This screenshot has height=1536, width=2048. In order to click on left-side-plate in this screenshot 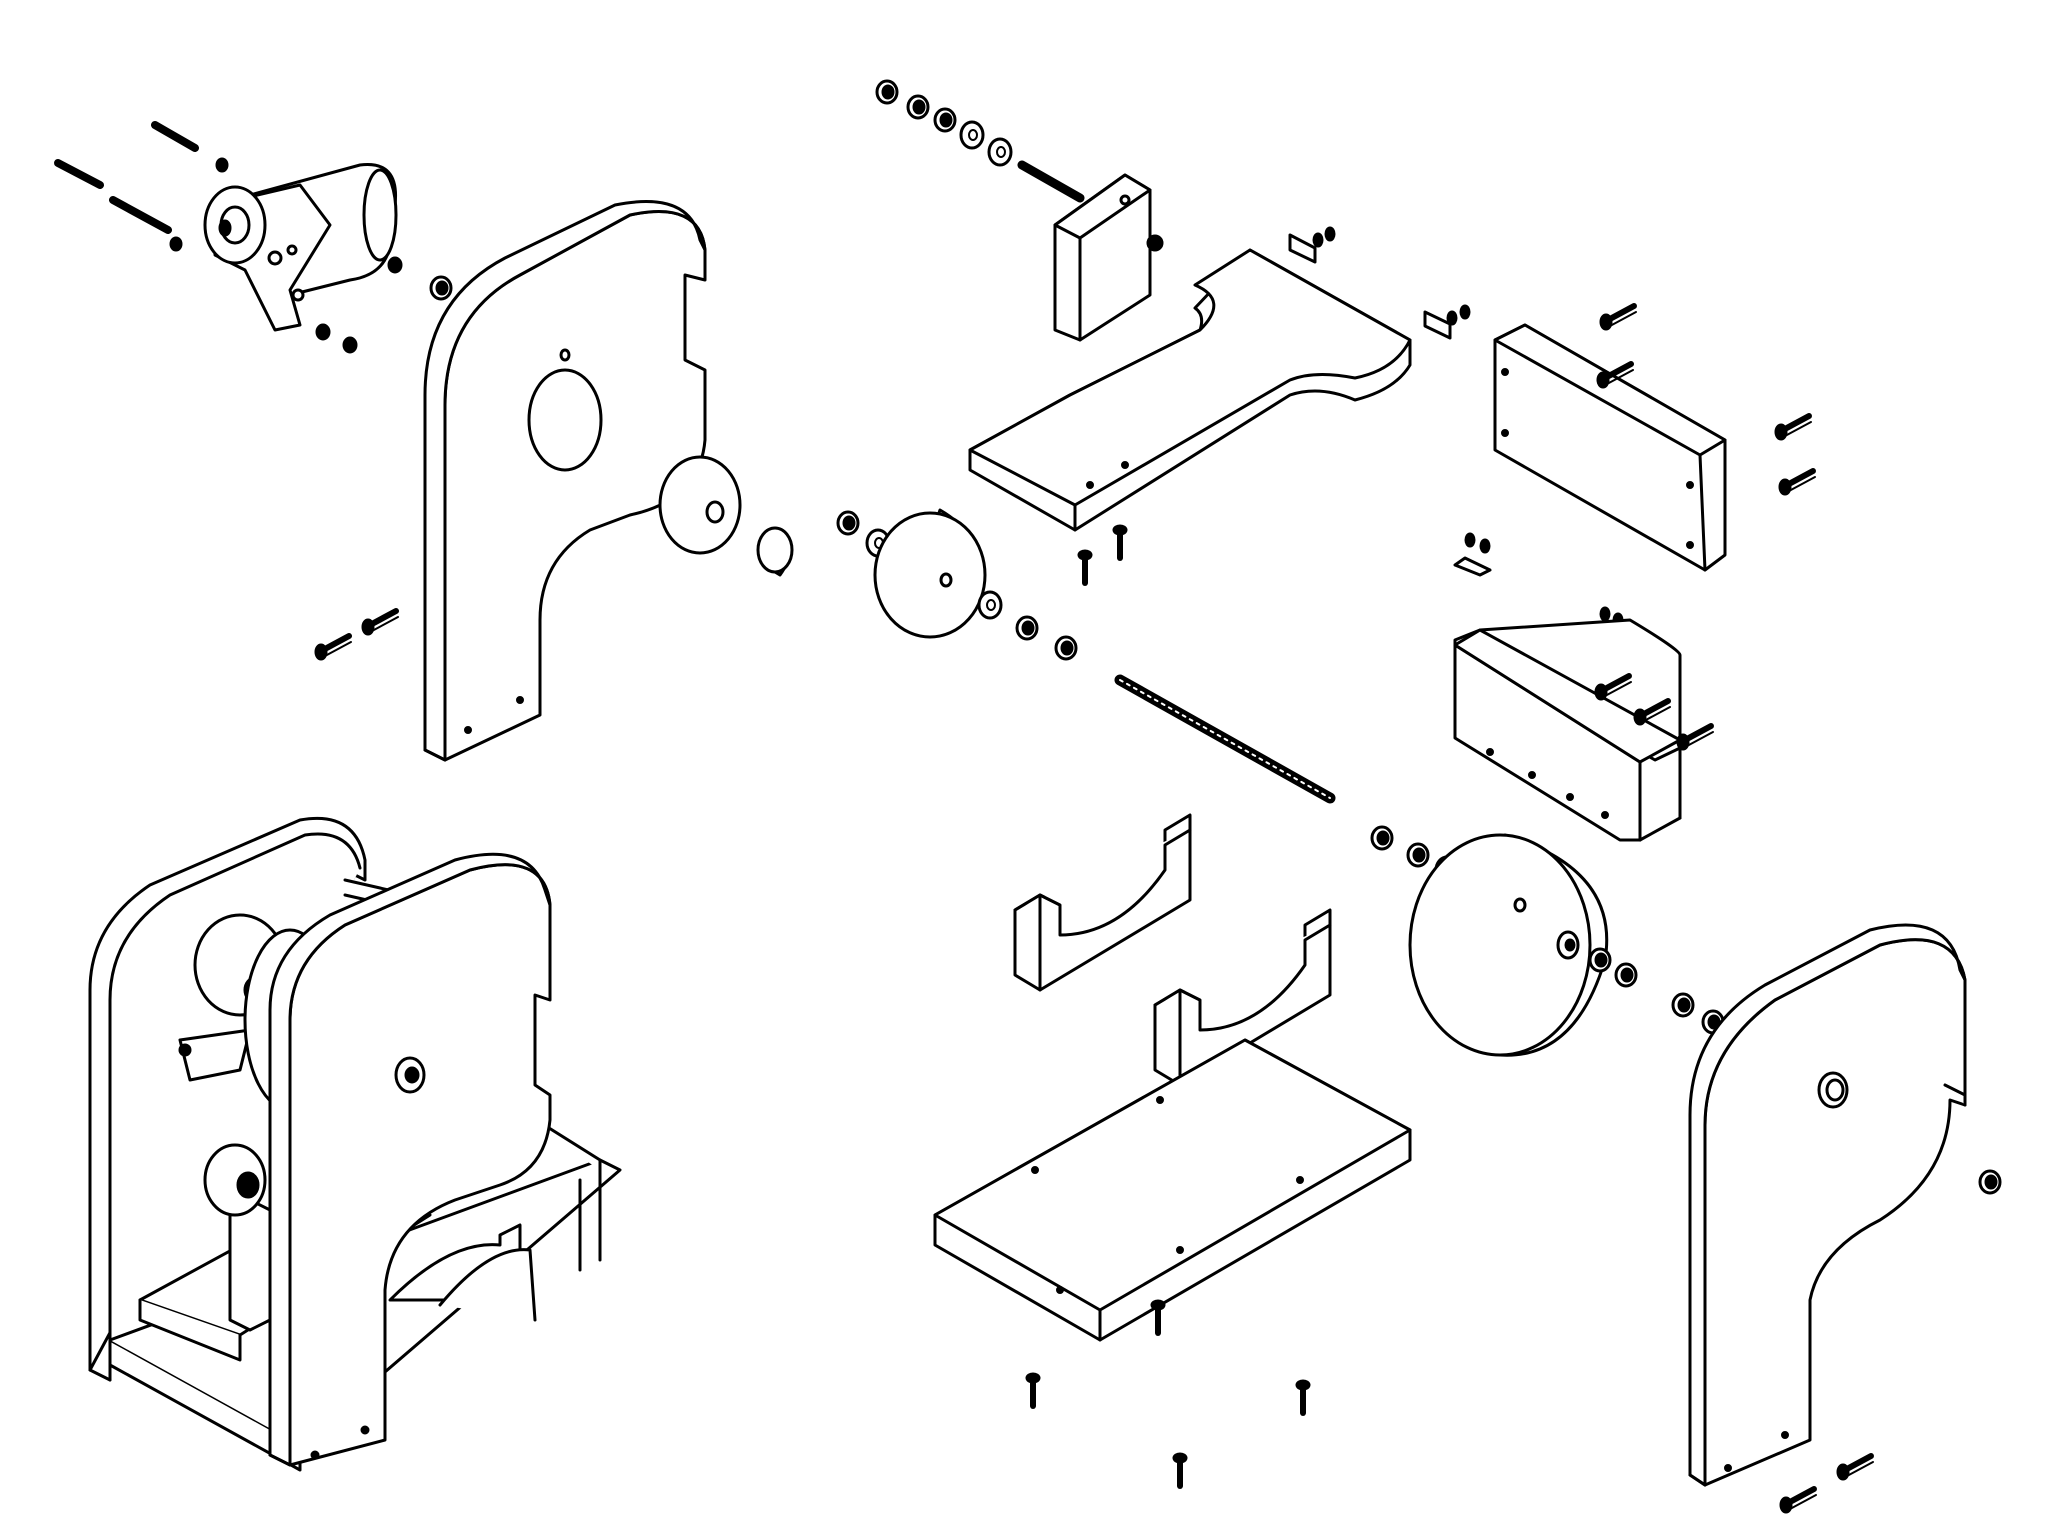, I will do `click(565, 481)`.